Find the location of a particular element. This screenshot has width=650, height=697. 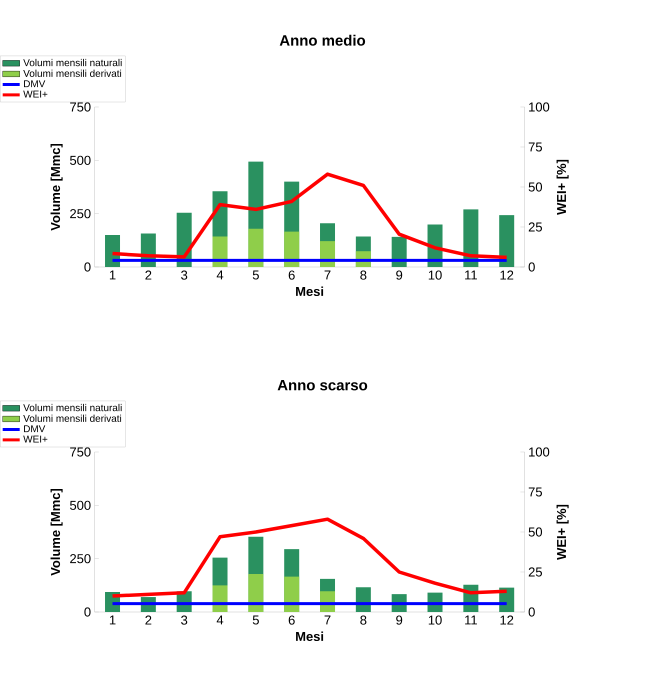

chart-title: Anno scarso is located at coordinates (323, 385).